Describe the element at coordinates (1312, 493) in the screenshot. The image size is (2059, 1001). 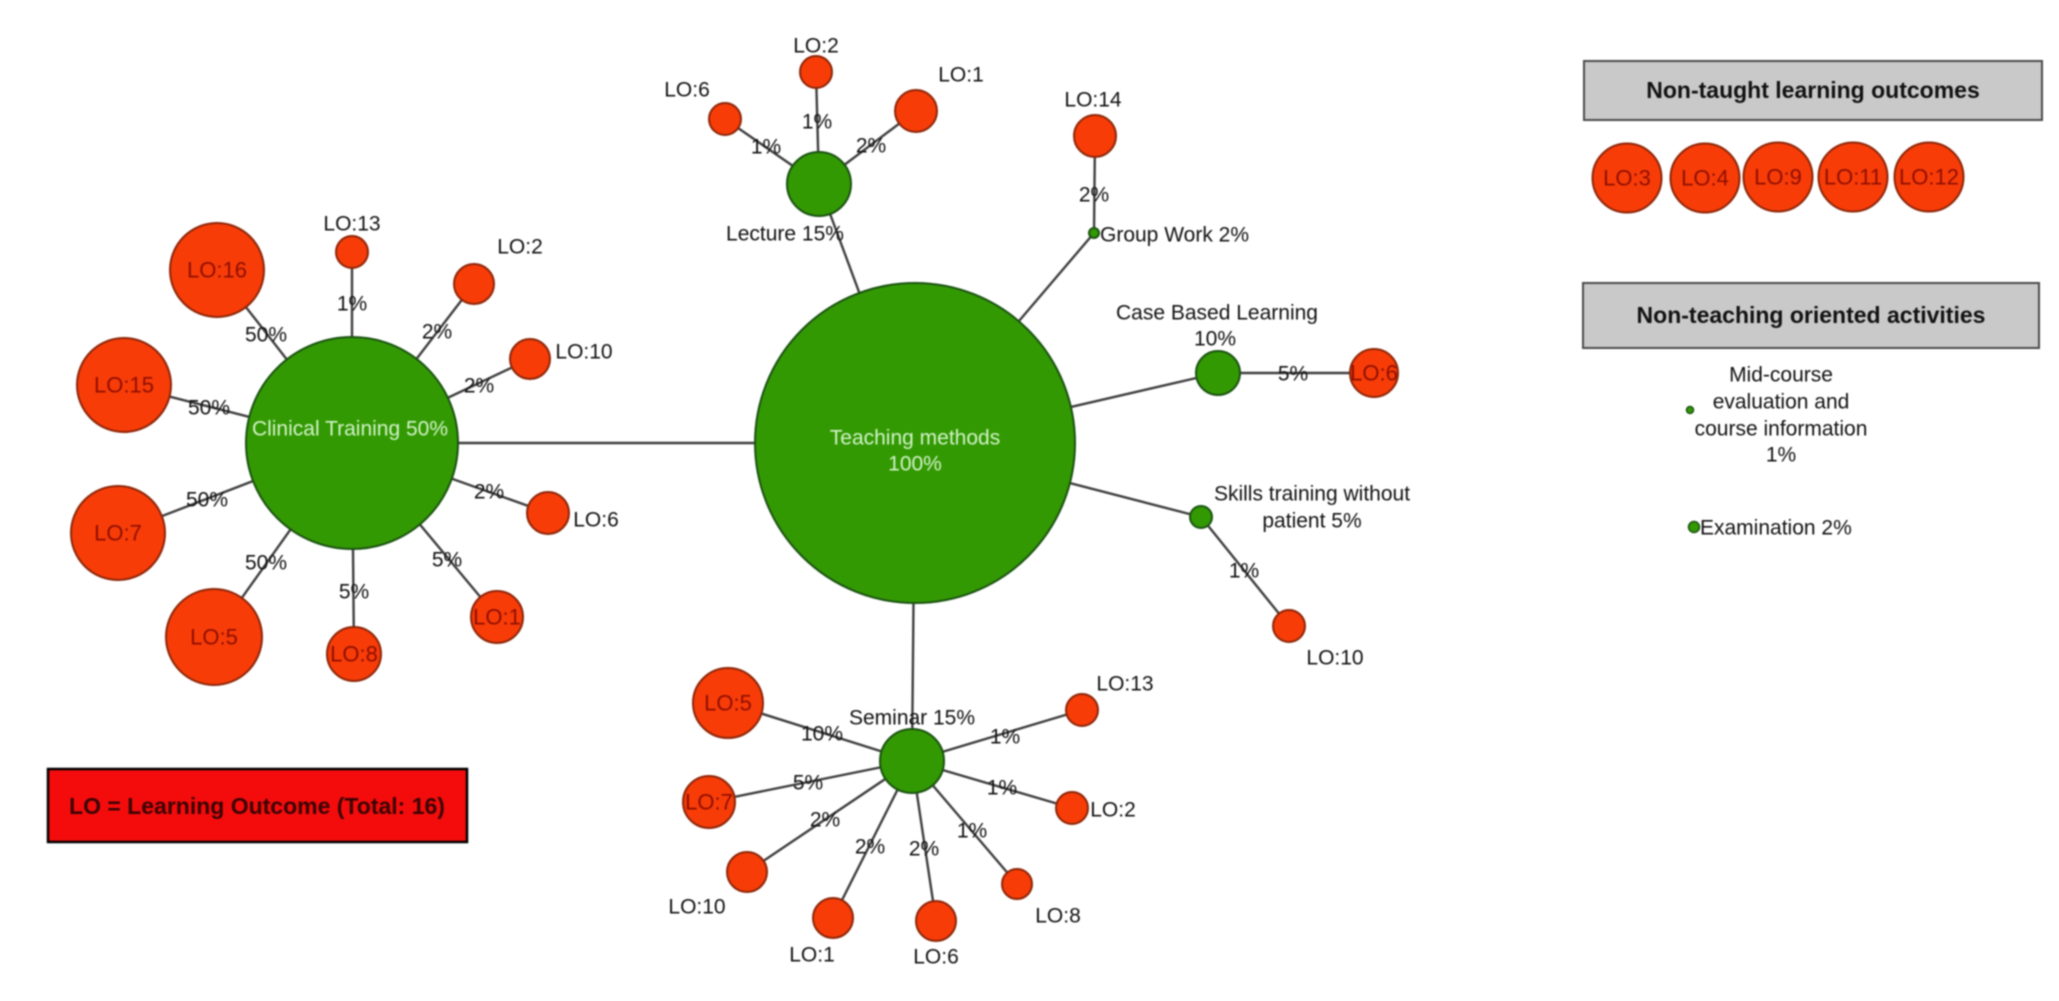
I see `svg-text: Skills training without` at that location.